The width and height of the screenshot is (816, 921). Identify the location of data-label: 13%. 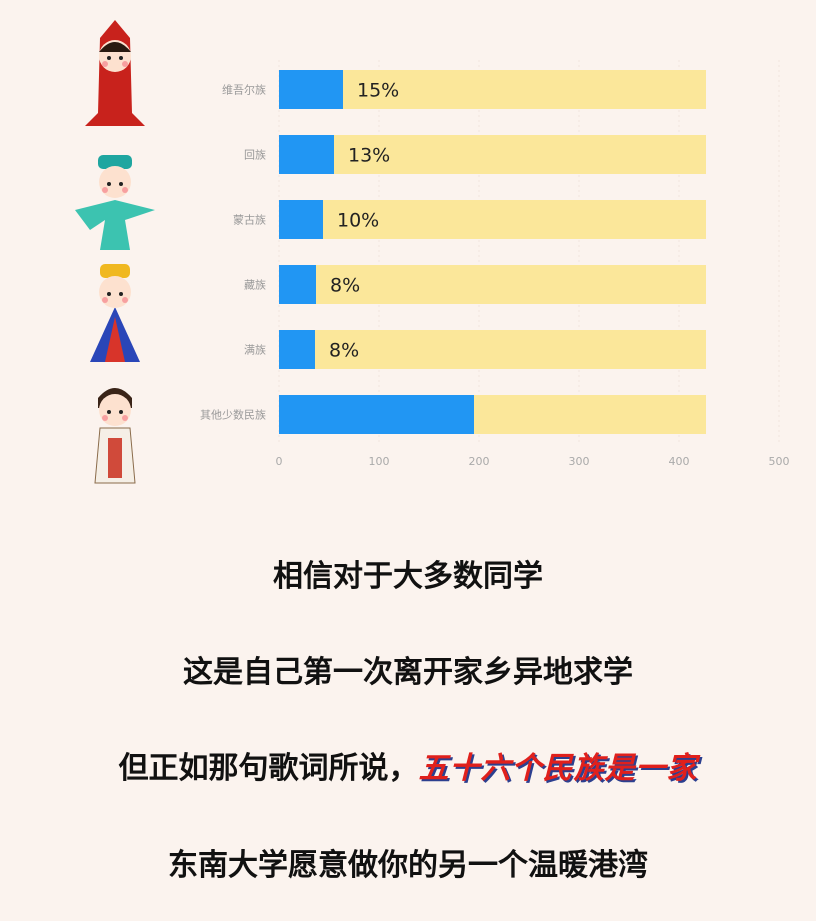
(369, 156).